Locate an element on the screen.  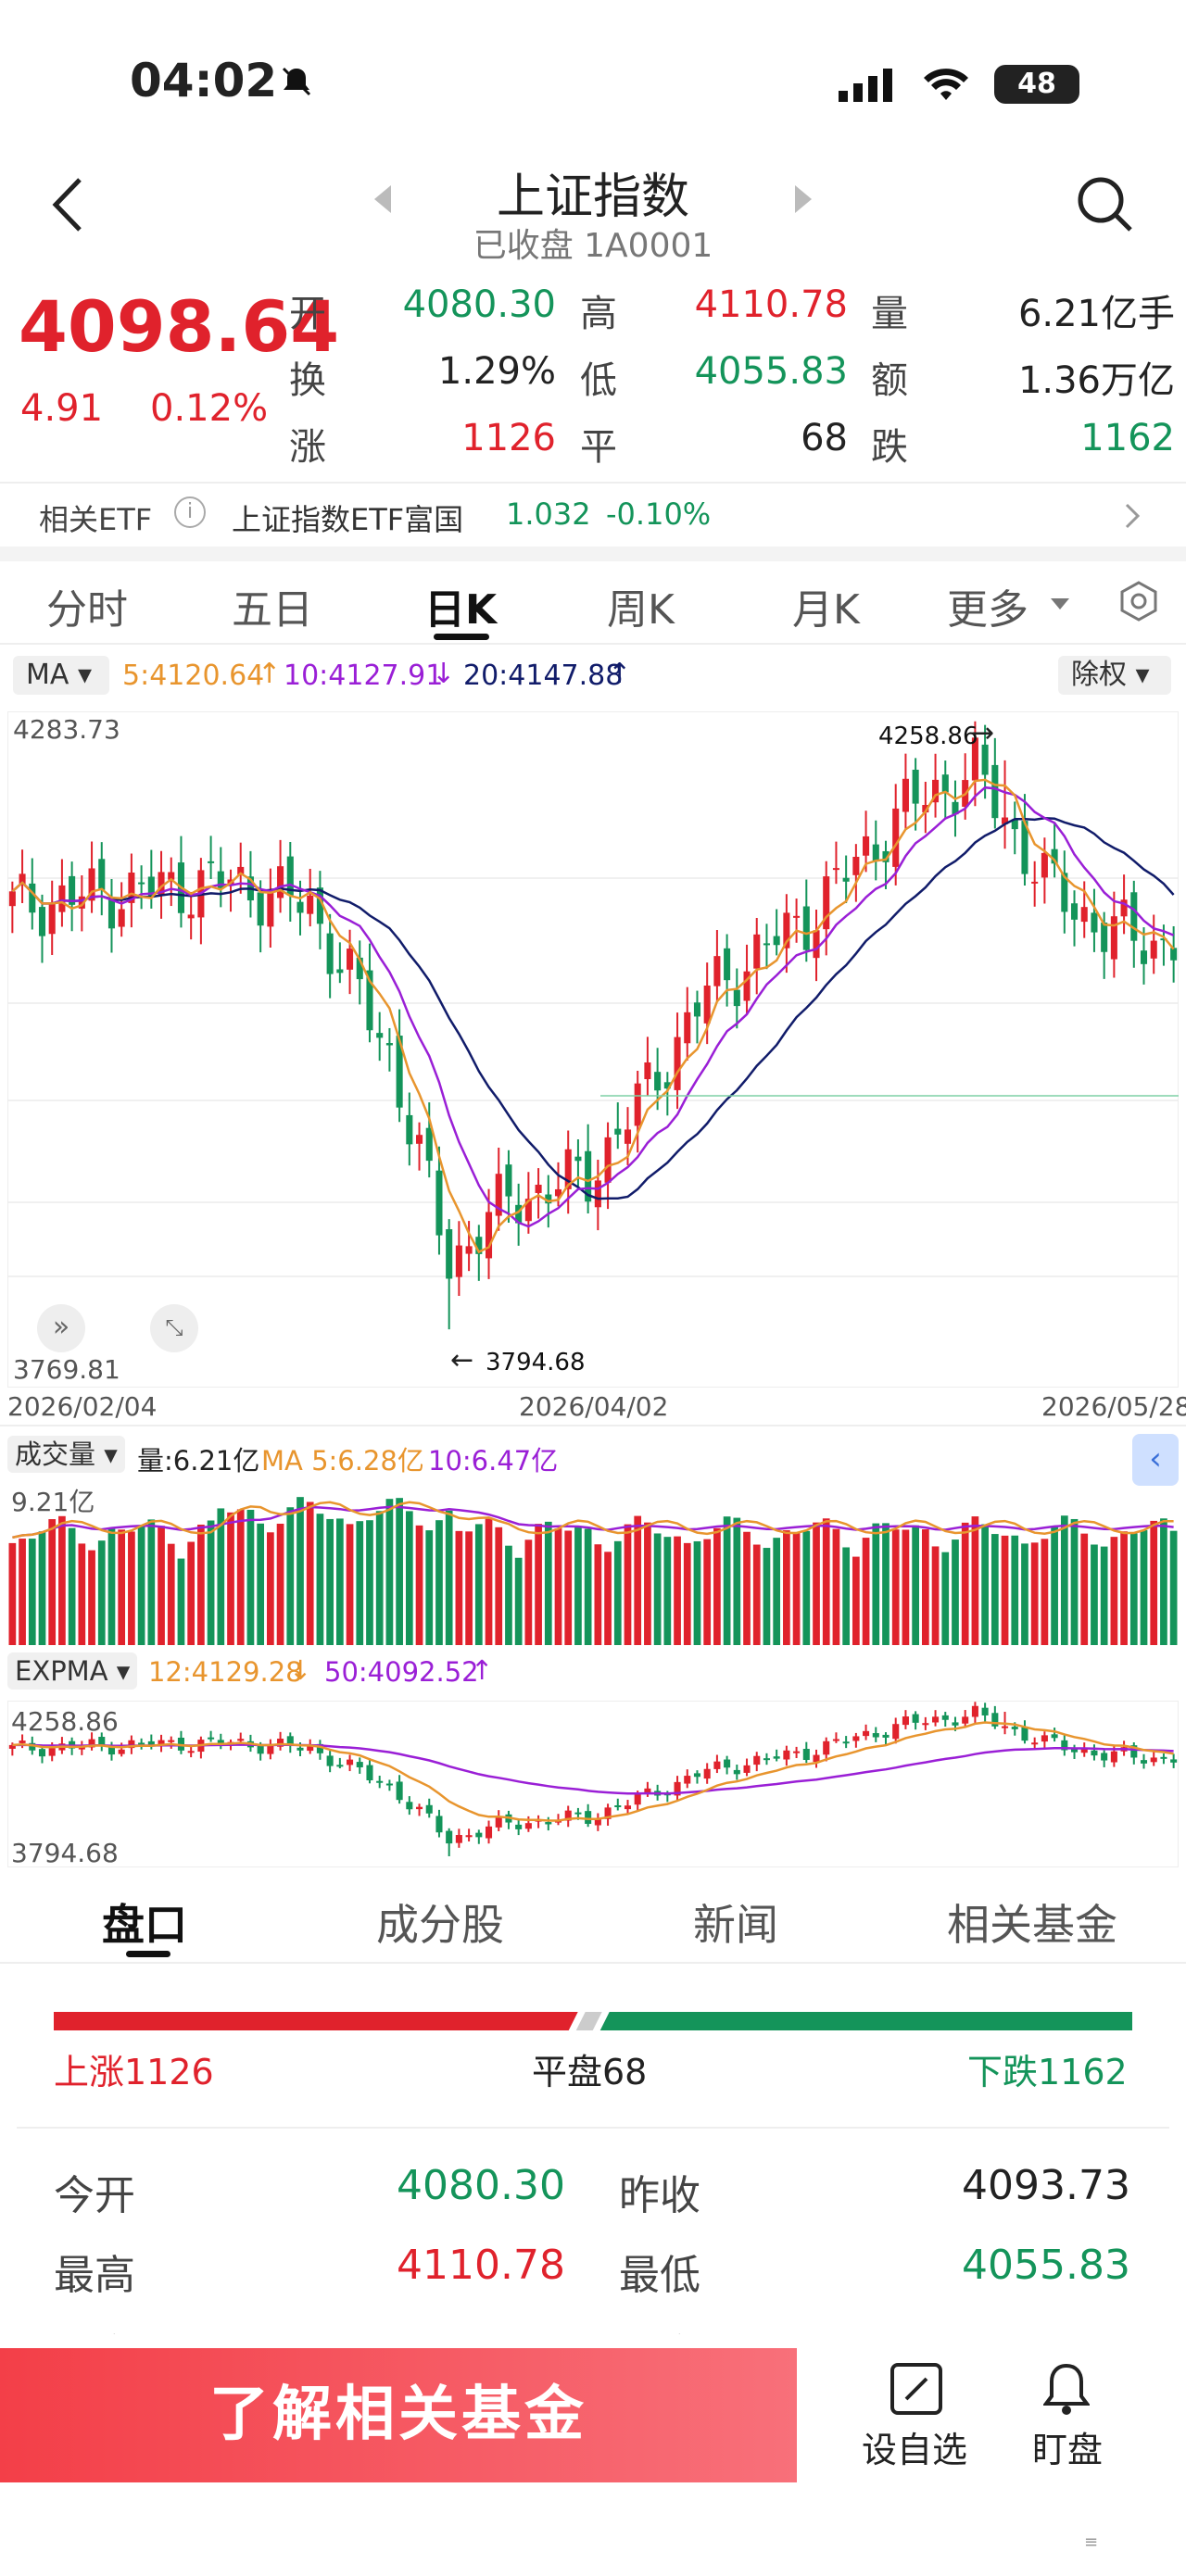
fast-forward-icon: » is located at coordinates (61, 1328).